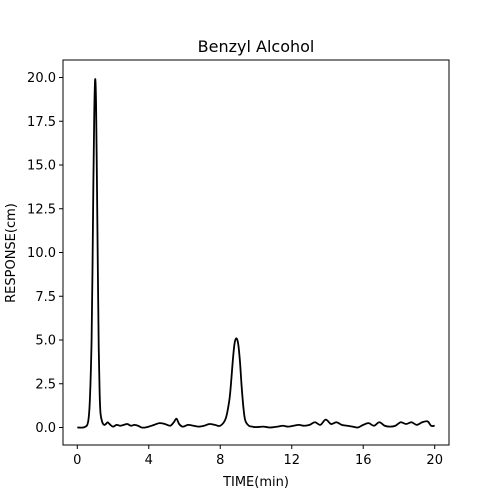 The width and height of the screenshot is (500, 500). What do you see at coordinates (291, 460) in the screenshot?
I see `x-tick-label: 12` at bounding box center [291, 460].